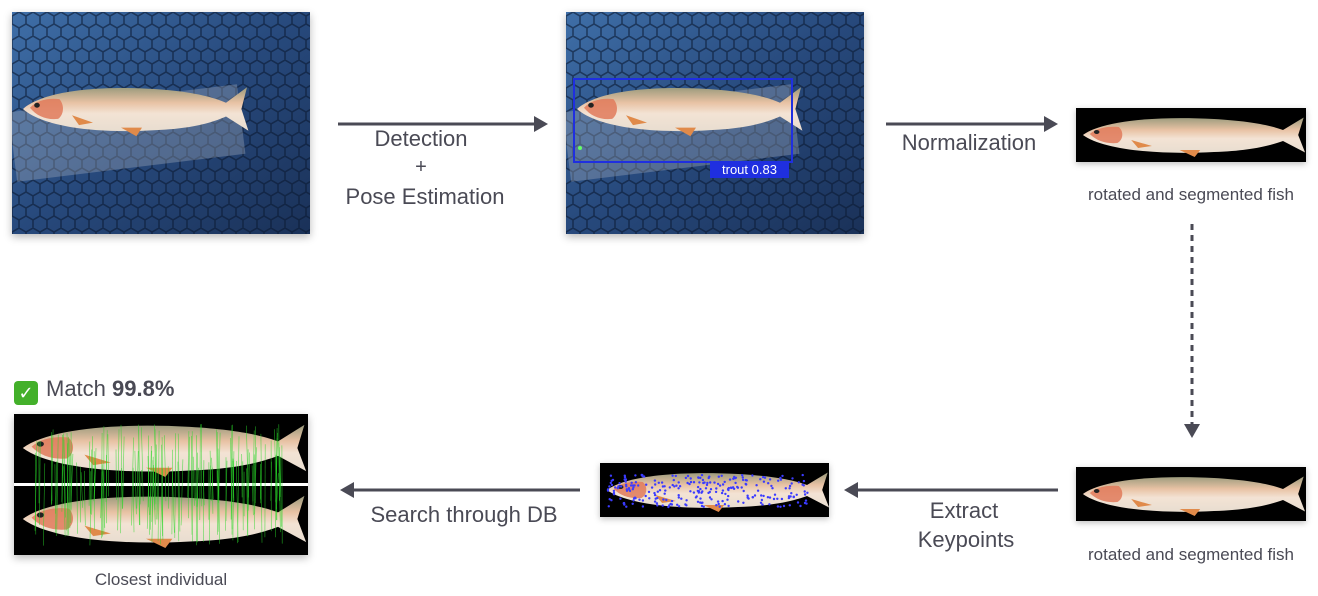 This screenshot has height=596, width=1318. Describe the element at coordinates (464, 514) in the screenshot. I see `search-label: Search through DB` at that location.